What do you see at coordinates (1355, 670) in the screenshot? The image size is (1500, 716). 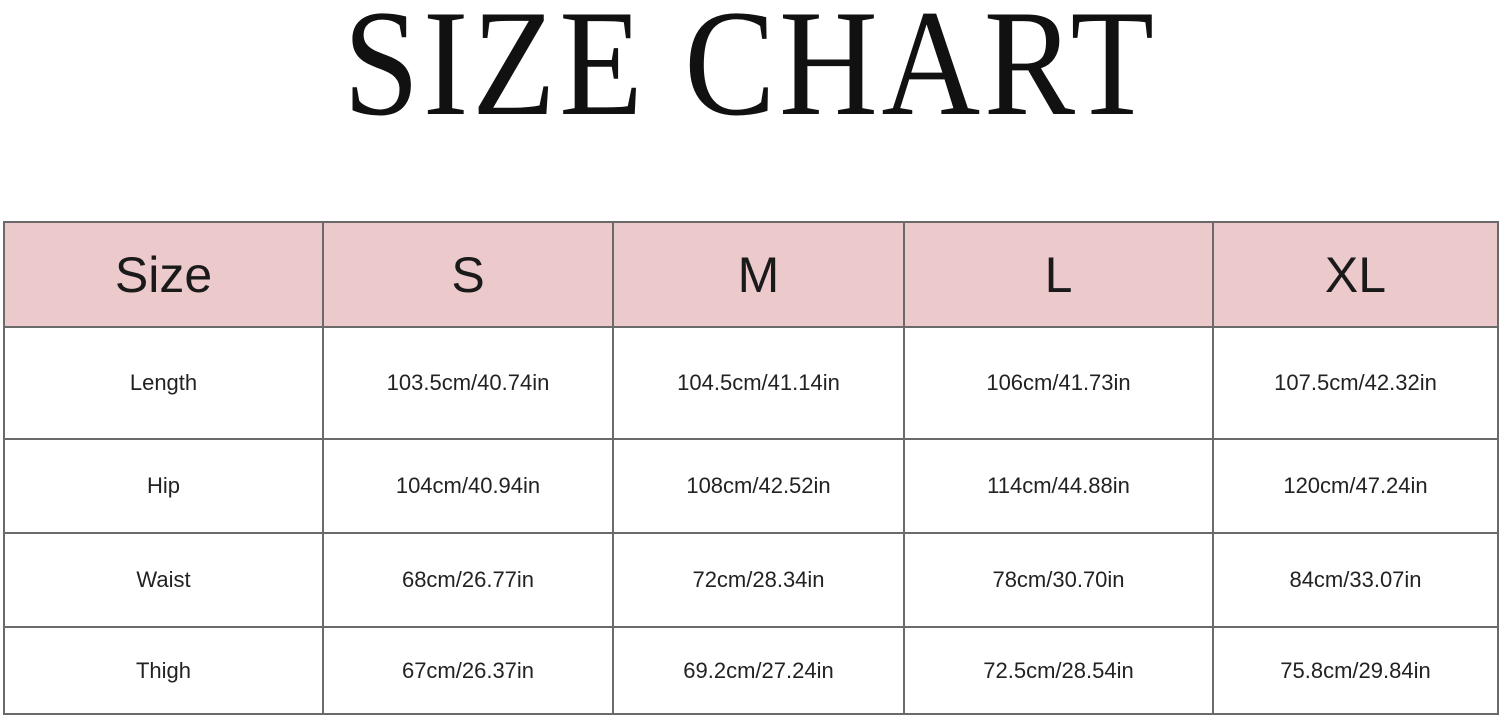 I see `table-cell: 75.8cm/29.84in` at bounding box center [1355, 670].